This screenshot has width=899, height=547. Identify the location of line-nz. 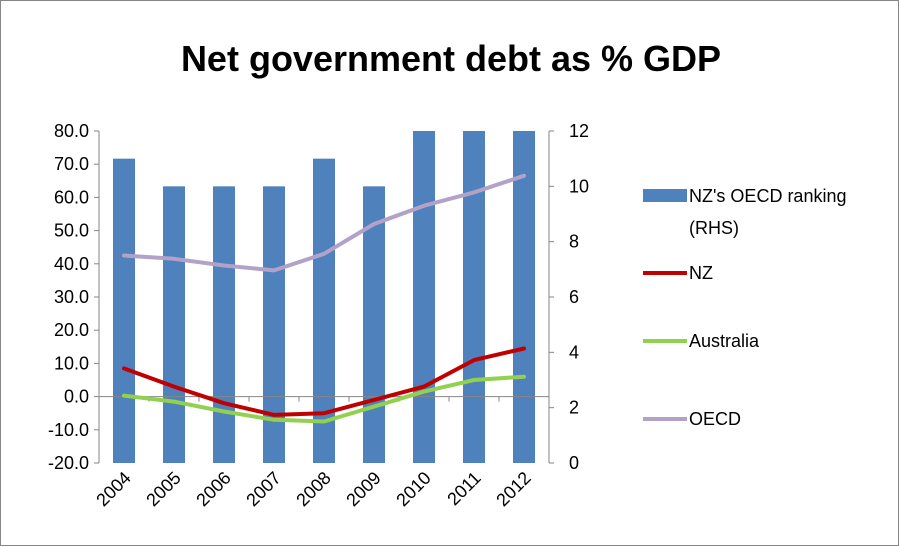
(324, 381).